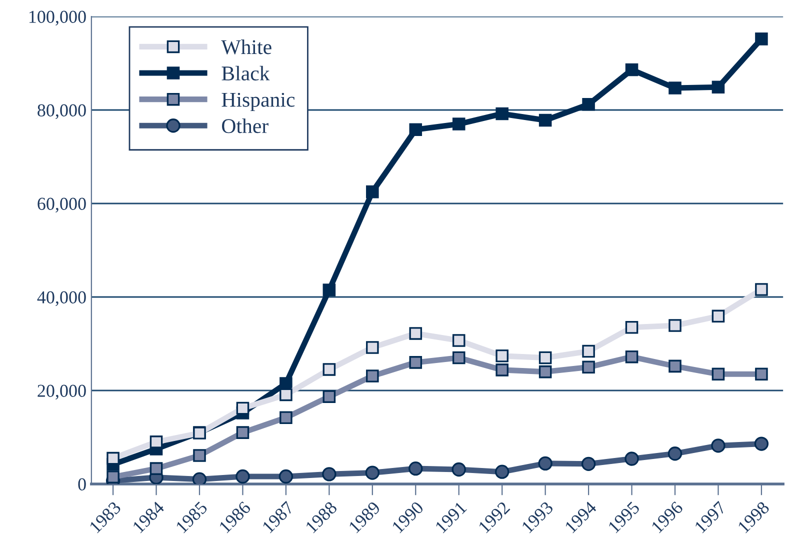  Describe the element at coordinates (62, 112) in the screenshot. I see `y-tick-label: 80,000` at that location.